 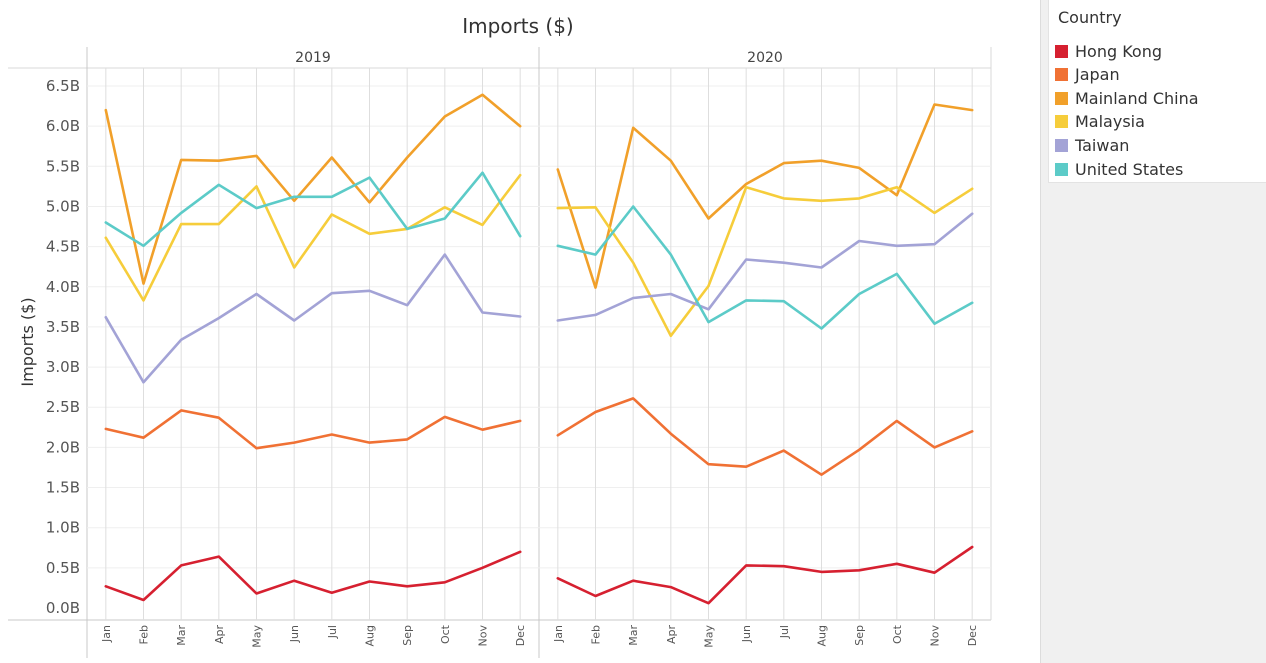 I want to click on series-line-malaysia-2019, so click(x=313, y=237).